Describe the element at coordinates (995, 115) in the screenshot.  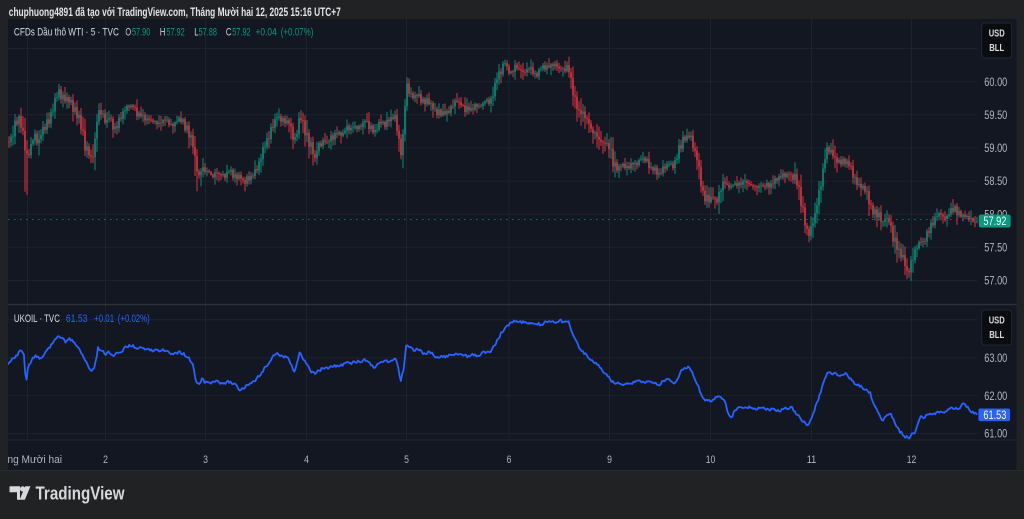
I see `svg-text: 59.50` at that location.